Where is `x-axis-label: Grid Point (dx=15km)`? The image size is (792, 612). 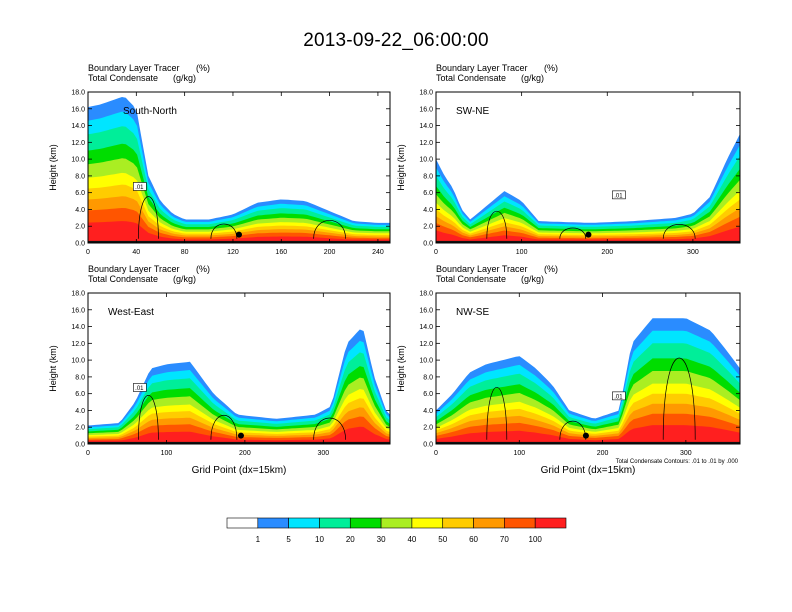 x-axis-label: Grid Point (dx=15km) is located at coordinates (239, 470).